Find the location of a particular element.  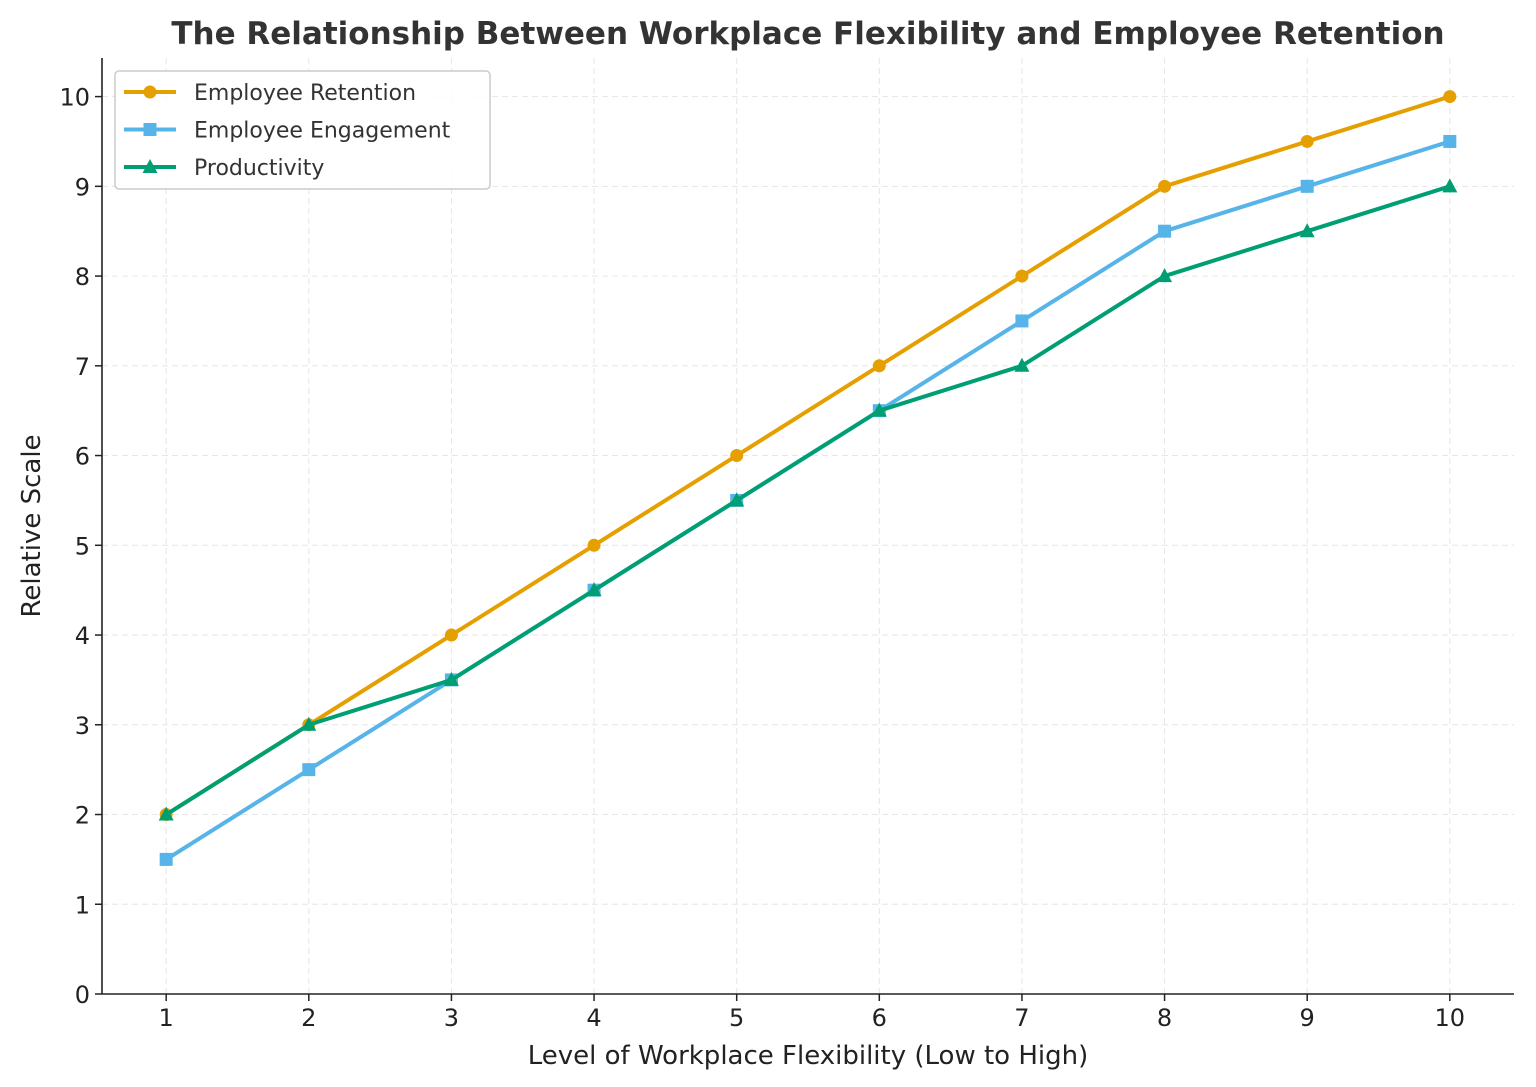

y-axis-label: Relative Scale is located at coordinates (32, 525).